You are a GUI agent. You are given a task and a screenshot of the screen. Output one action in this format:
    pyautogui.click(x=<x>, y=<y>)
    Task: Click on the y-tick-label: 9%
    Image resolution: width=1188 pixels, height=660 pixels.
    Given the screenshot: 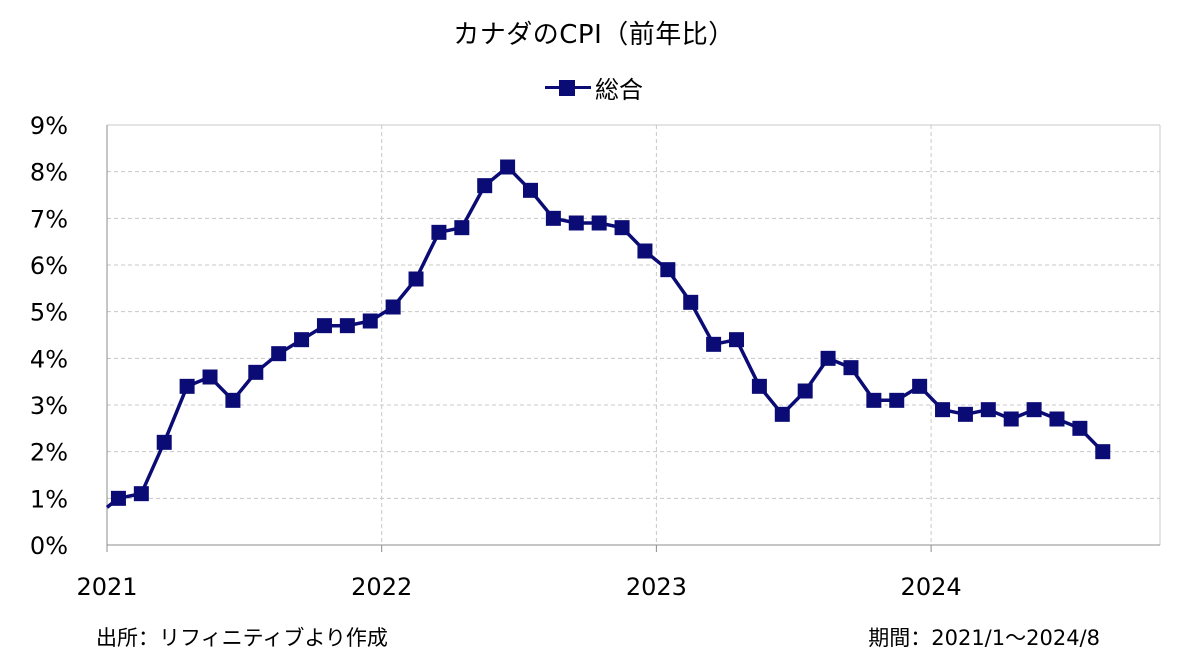 What is the action you would take?
    pyautogui.click(x=49, y=126)
    